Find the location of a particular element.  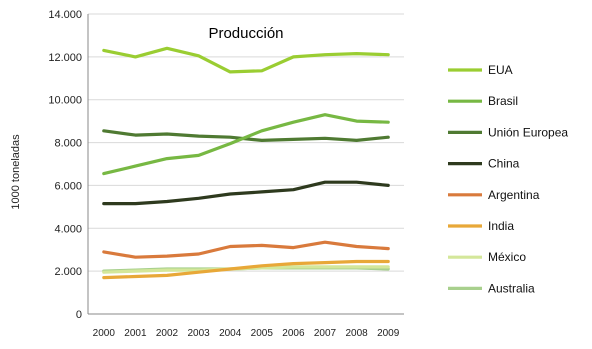

y-tick-labels: 0 2.000 4.000 6.000 8.000 10.000 12.000 14.000 is located at coordinates (65, 165).